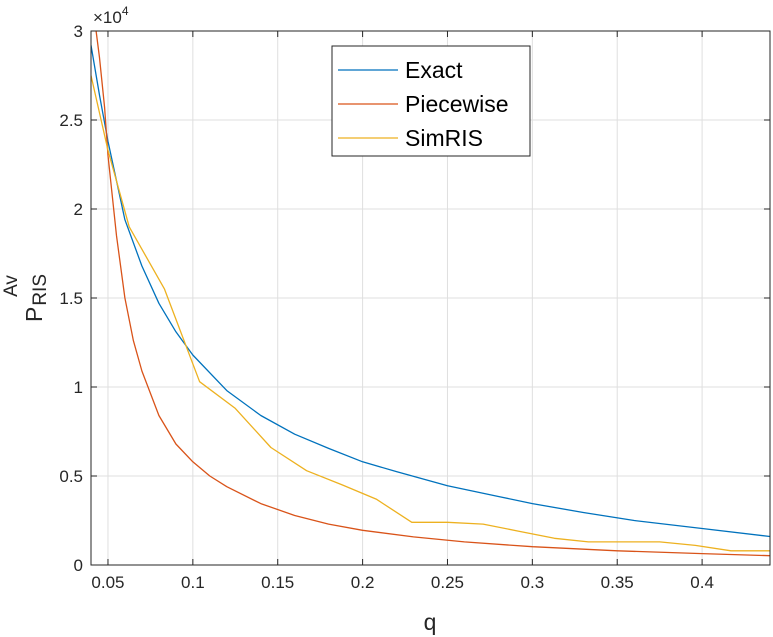 This screenshot has height=637, width=773. Describe the element at coordinates (71, 120) in the screenshot. I see `y-tick-label: 2.5` at that location.